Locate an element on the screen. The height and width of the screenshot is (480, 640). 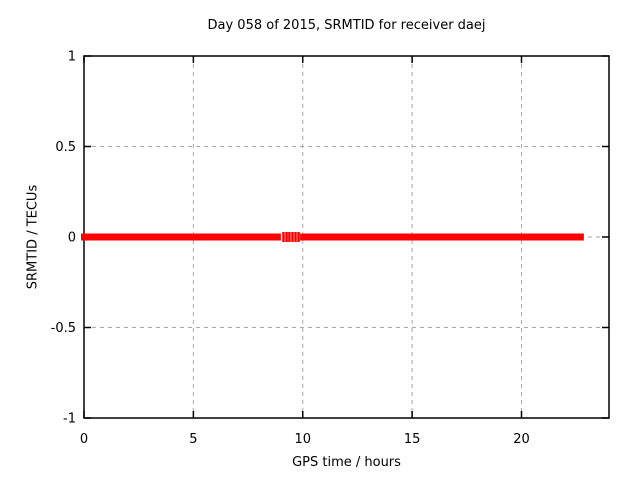
x-tick-label: 20 is located at coordinates (521, 439).